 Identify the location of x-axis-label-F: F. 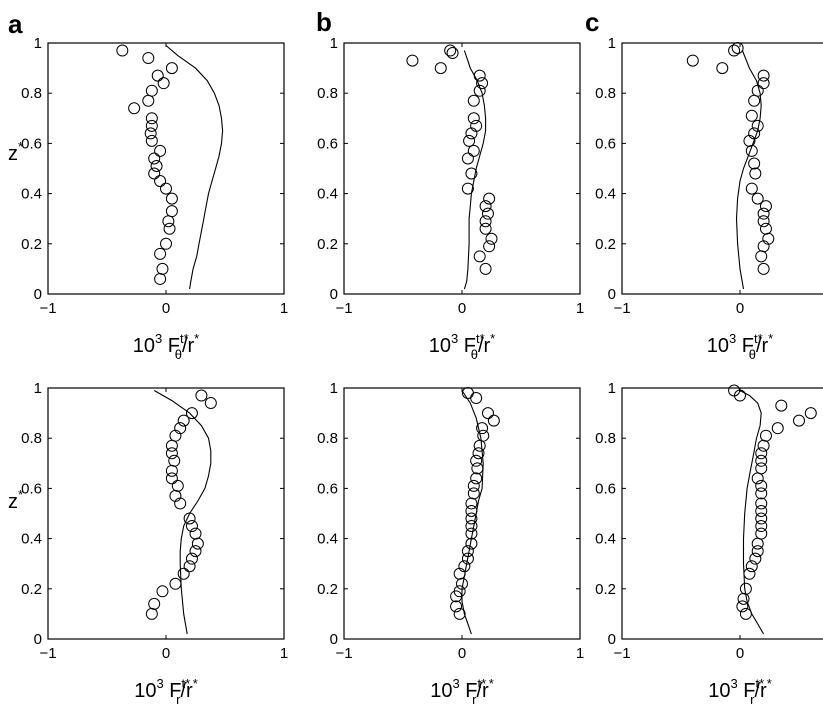
(747, 691).